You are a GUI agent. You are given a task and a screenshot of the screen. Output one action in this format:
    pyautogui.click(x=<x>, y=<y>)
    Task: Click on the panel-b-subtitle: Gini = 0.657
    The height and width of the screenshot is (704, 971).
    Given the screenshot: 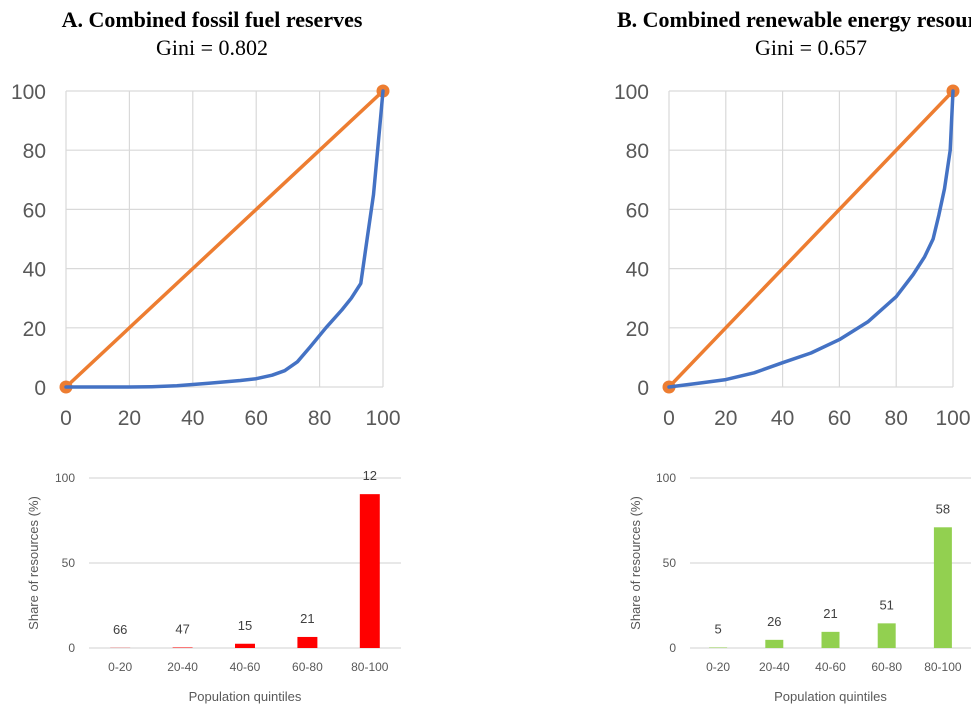 What is the action you would take?
    pyautogui.click(x=811, y=47)
    